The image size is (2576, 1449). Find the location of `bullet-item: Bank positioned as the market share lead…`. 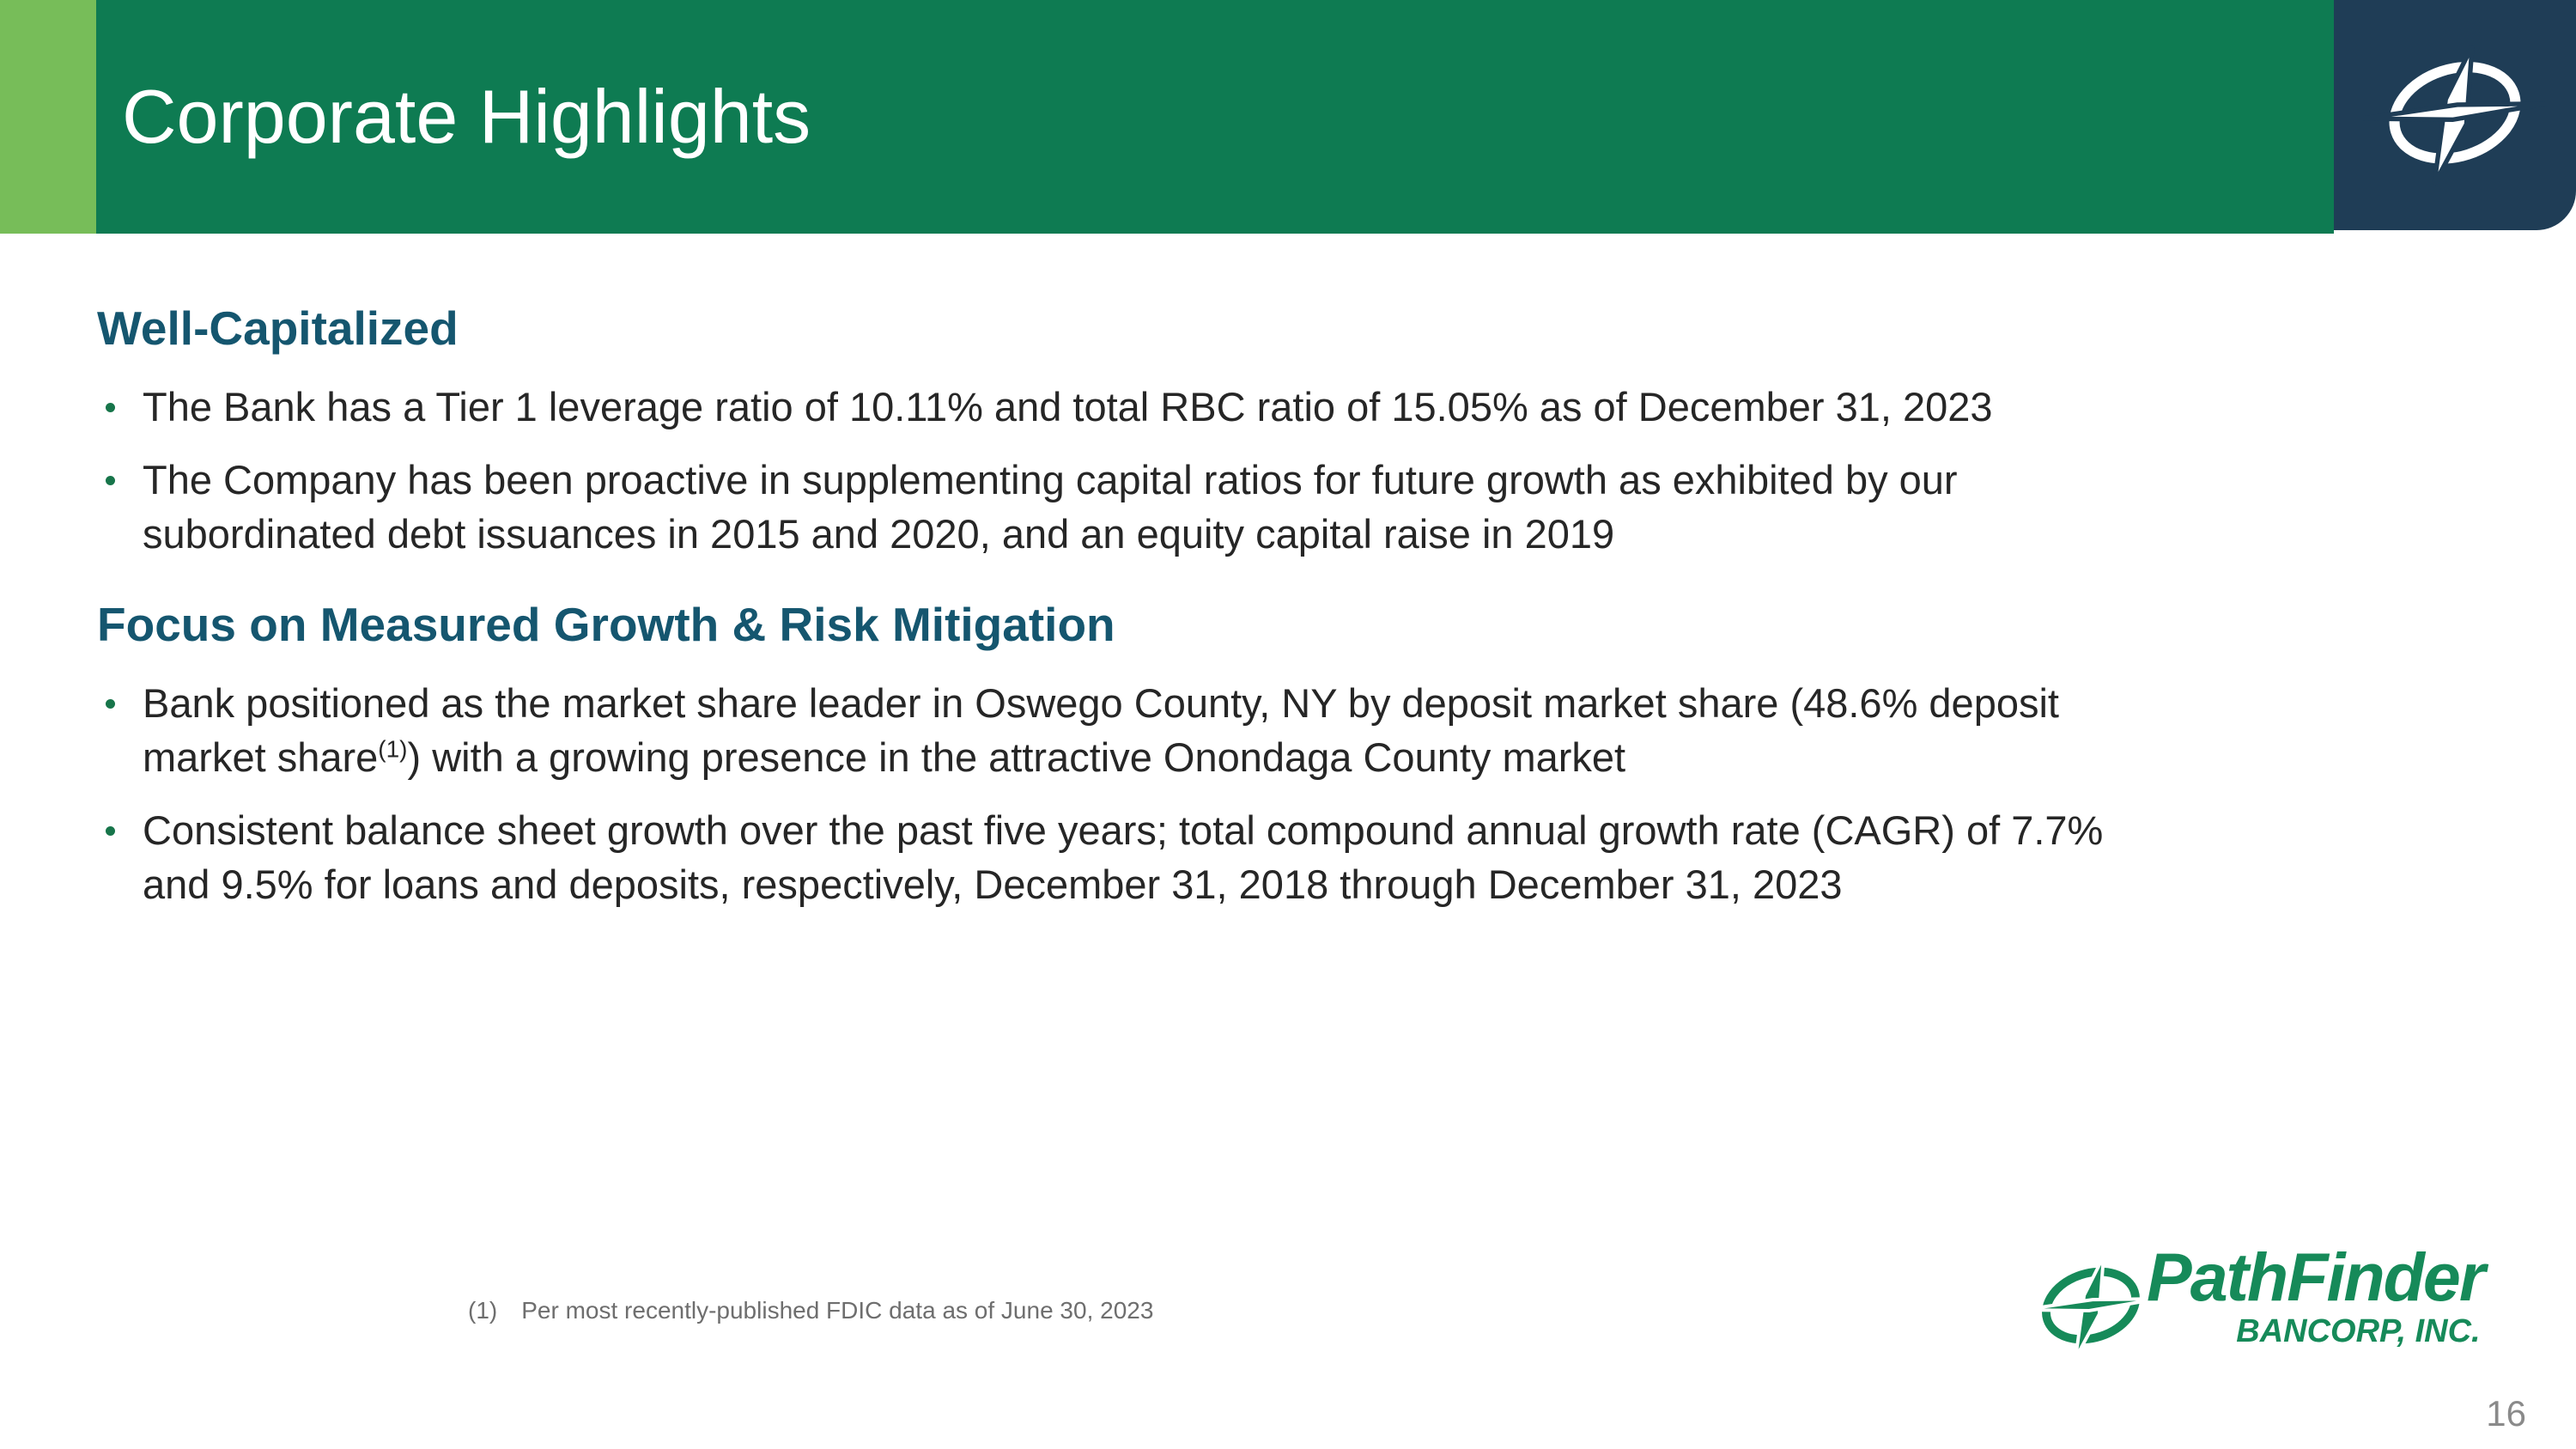

bullet-item: Bank positioned as the market share lead… is located at coordinates (1287, 730).